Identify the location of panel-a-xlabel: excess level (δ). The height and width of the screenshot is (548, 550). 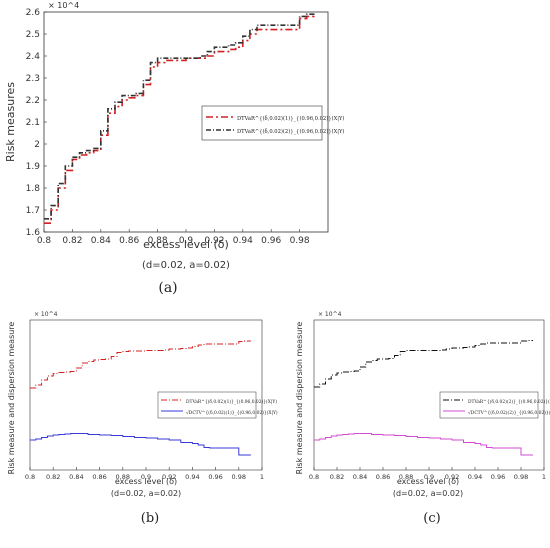
(186, 244).